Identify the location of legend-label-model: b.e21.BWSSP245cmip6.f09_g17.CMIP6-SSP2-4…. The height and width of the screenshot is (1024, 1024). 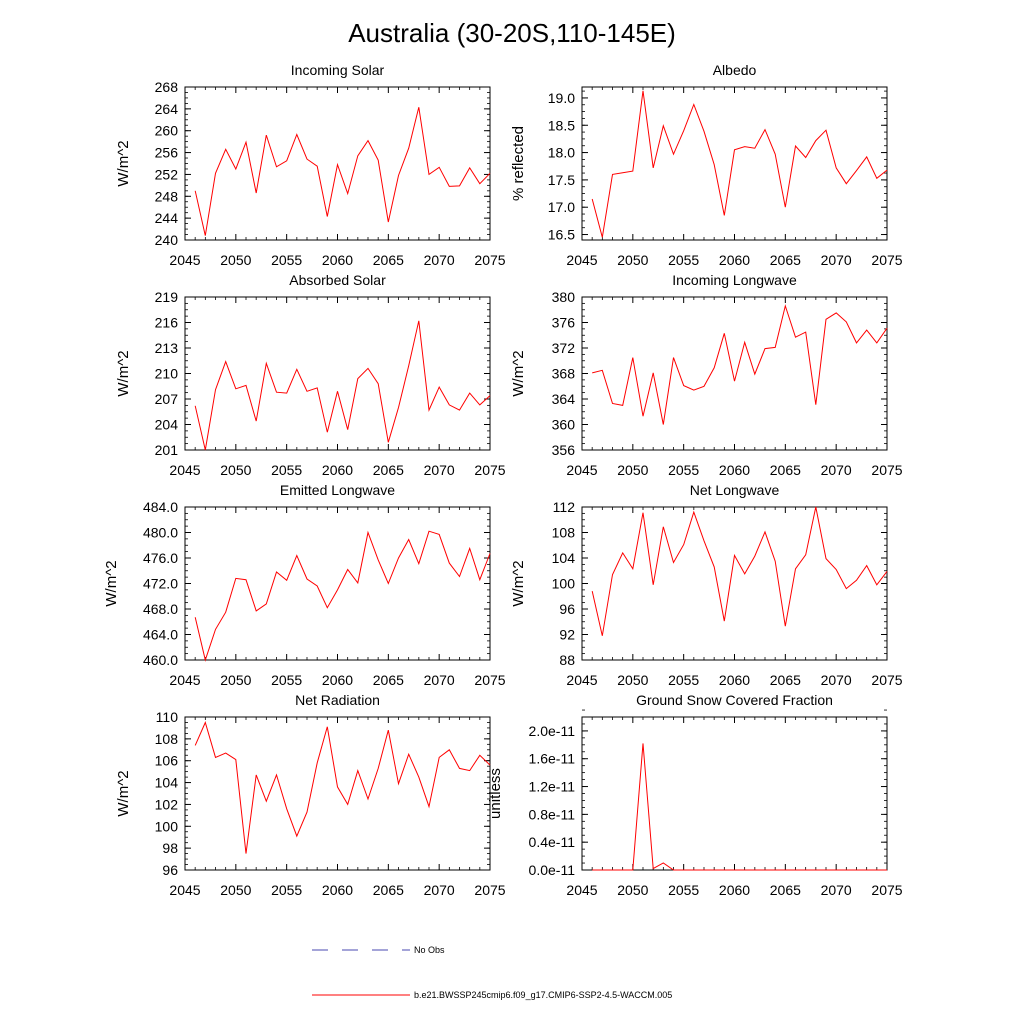
(543, 995).